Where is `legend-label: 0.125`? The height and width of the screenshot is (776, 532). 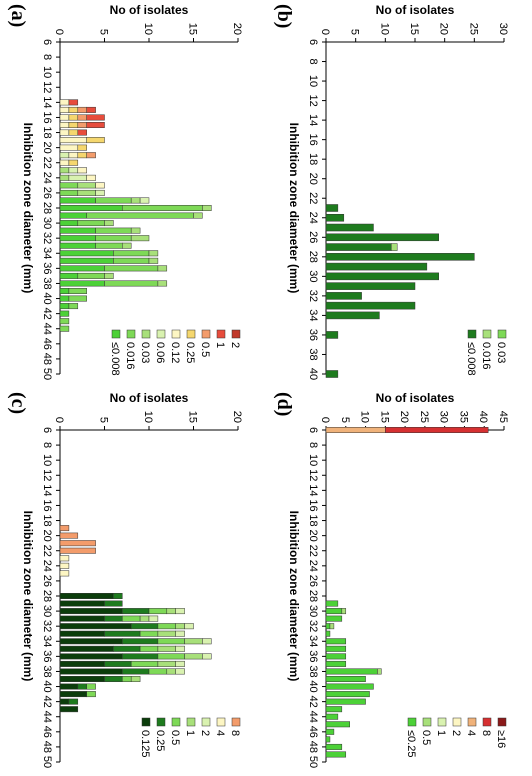
legend-label: 0.125 is located at coordinates (145, 744).